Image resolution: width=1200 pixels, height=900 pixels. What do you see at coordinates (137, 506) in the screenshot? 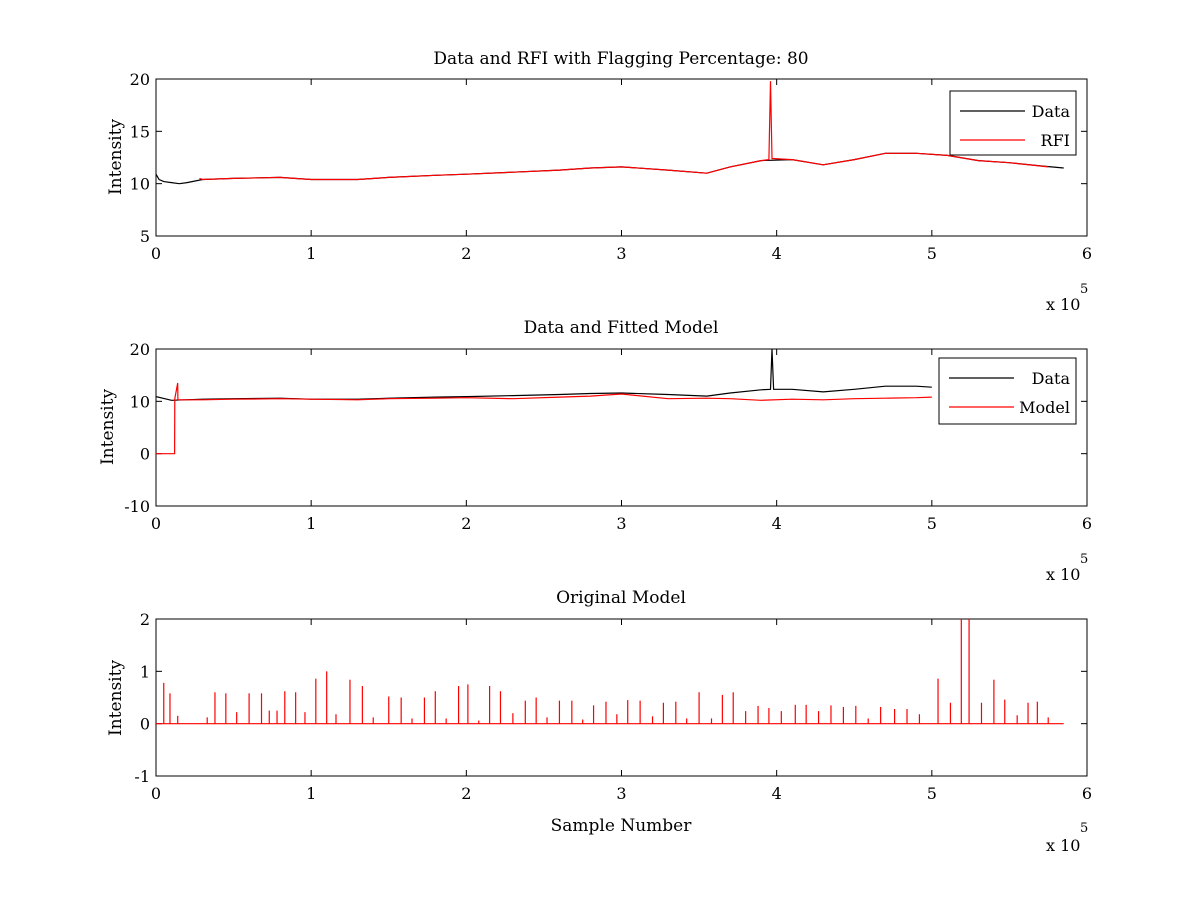
I see `y-tick-label: -10` at bounding box center [137, 506].